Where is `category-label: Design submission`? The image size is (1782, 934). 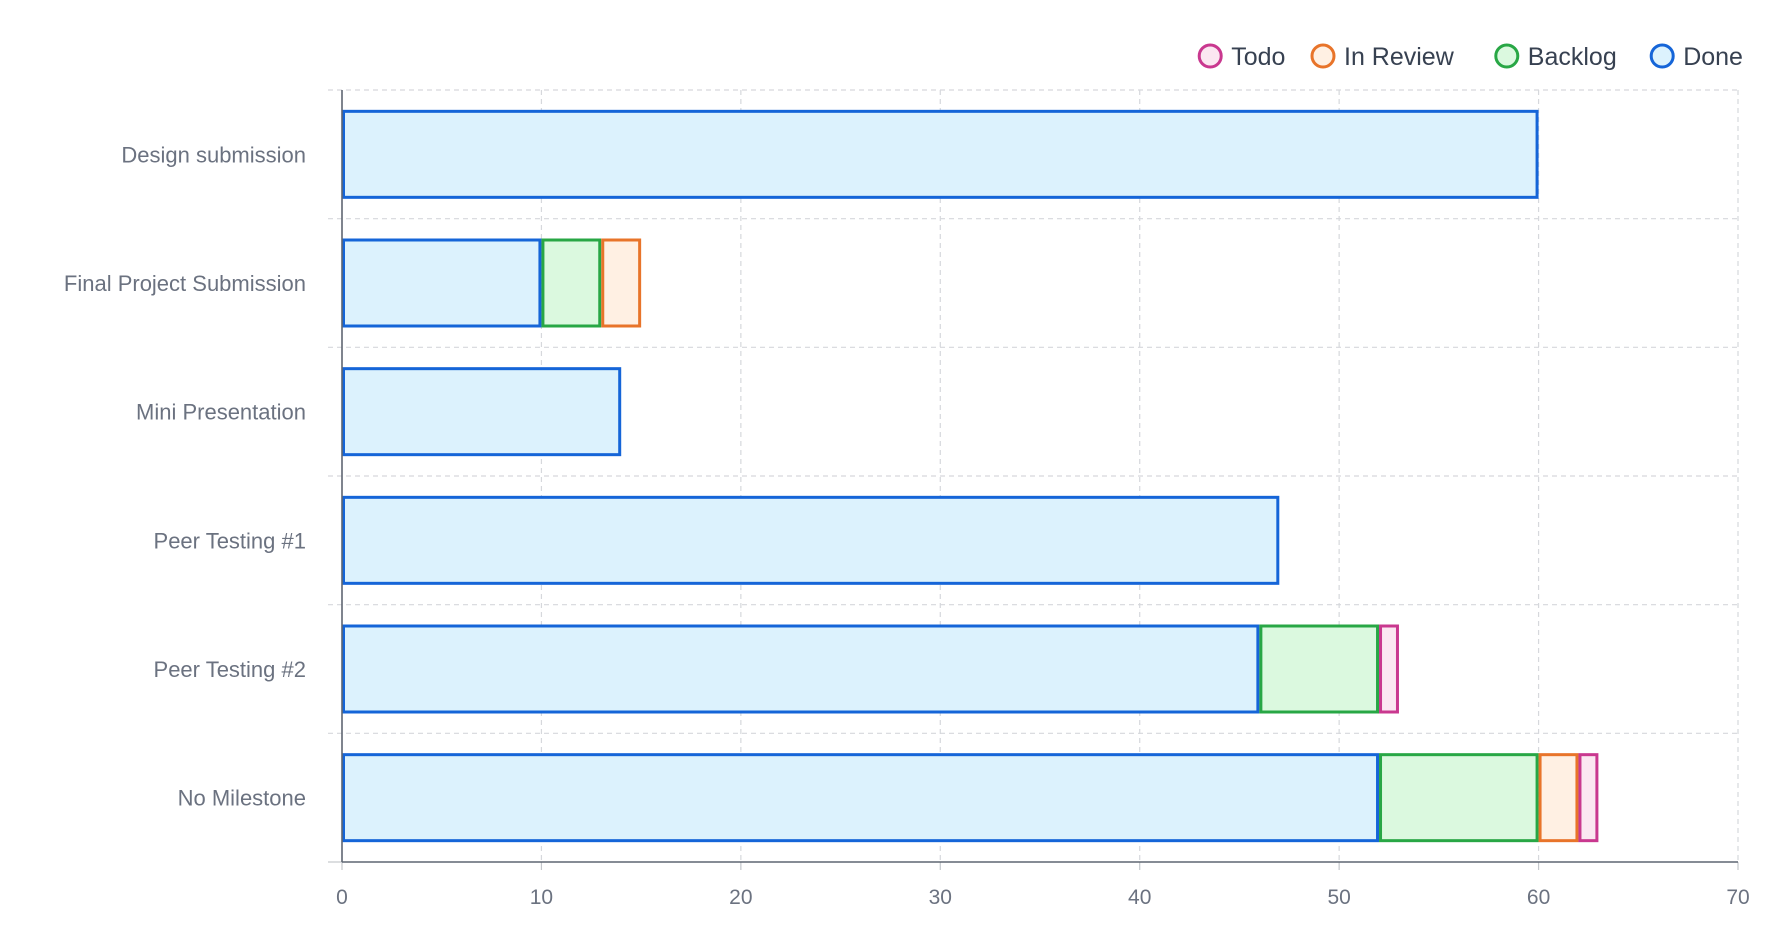 category-label: Design submission is located at coordinates (213, 154).